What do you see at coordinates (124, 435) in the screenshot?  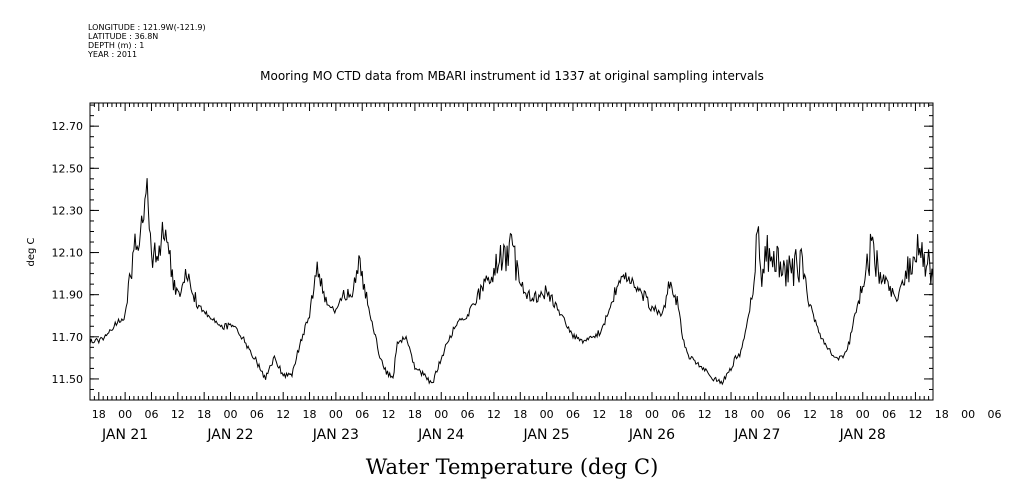 I see `day-tick-label: JAN 21` at bounding box center [124, 435].